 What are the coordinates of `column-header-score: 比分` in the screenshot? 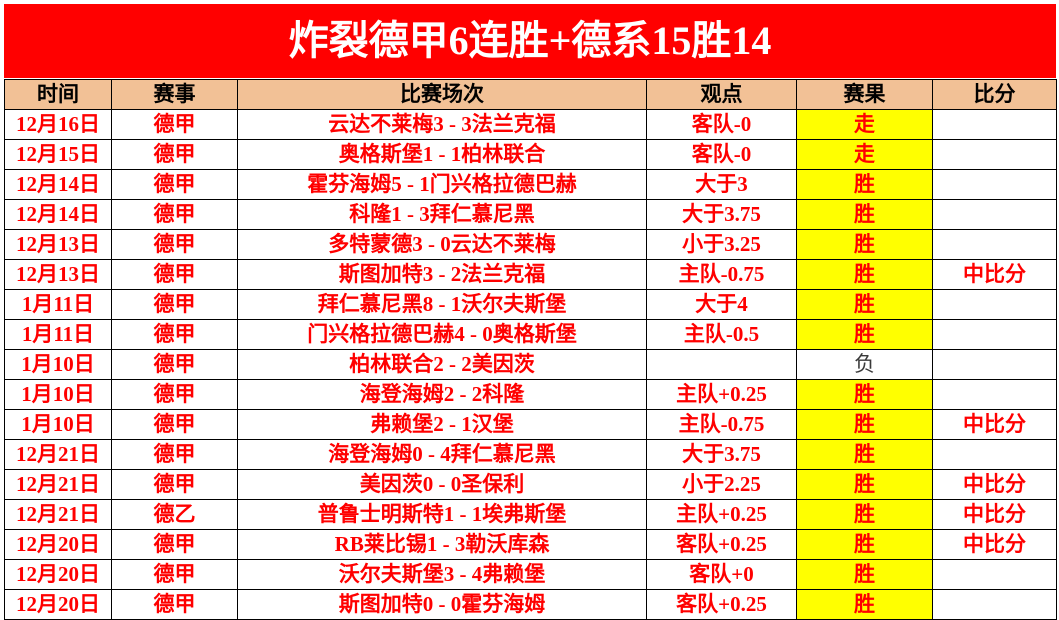 It's located at (994, 94).